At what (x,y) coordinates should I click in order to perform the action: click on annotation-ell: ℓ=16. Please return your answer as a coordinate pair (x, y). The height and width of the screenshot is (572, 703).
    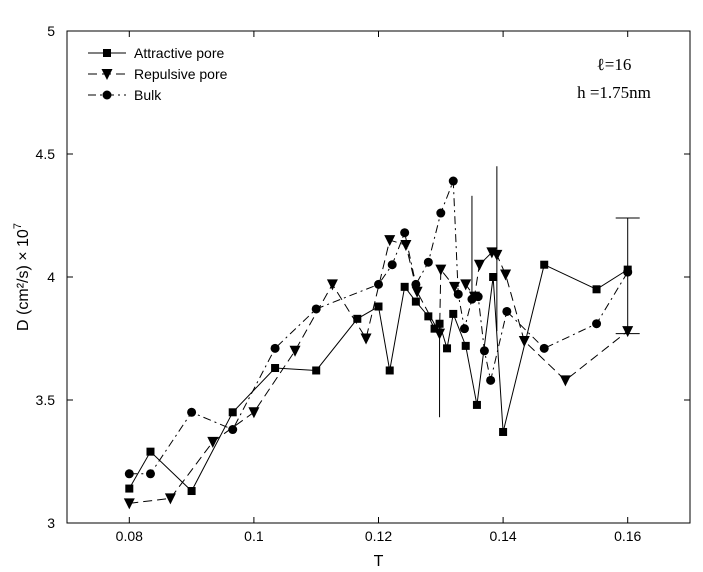
    Looking at the image, I should click on (614, 64).